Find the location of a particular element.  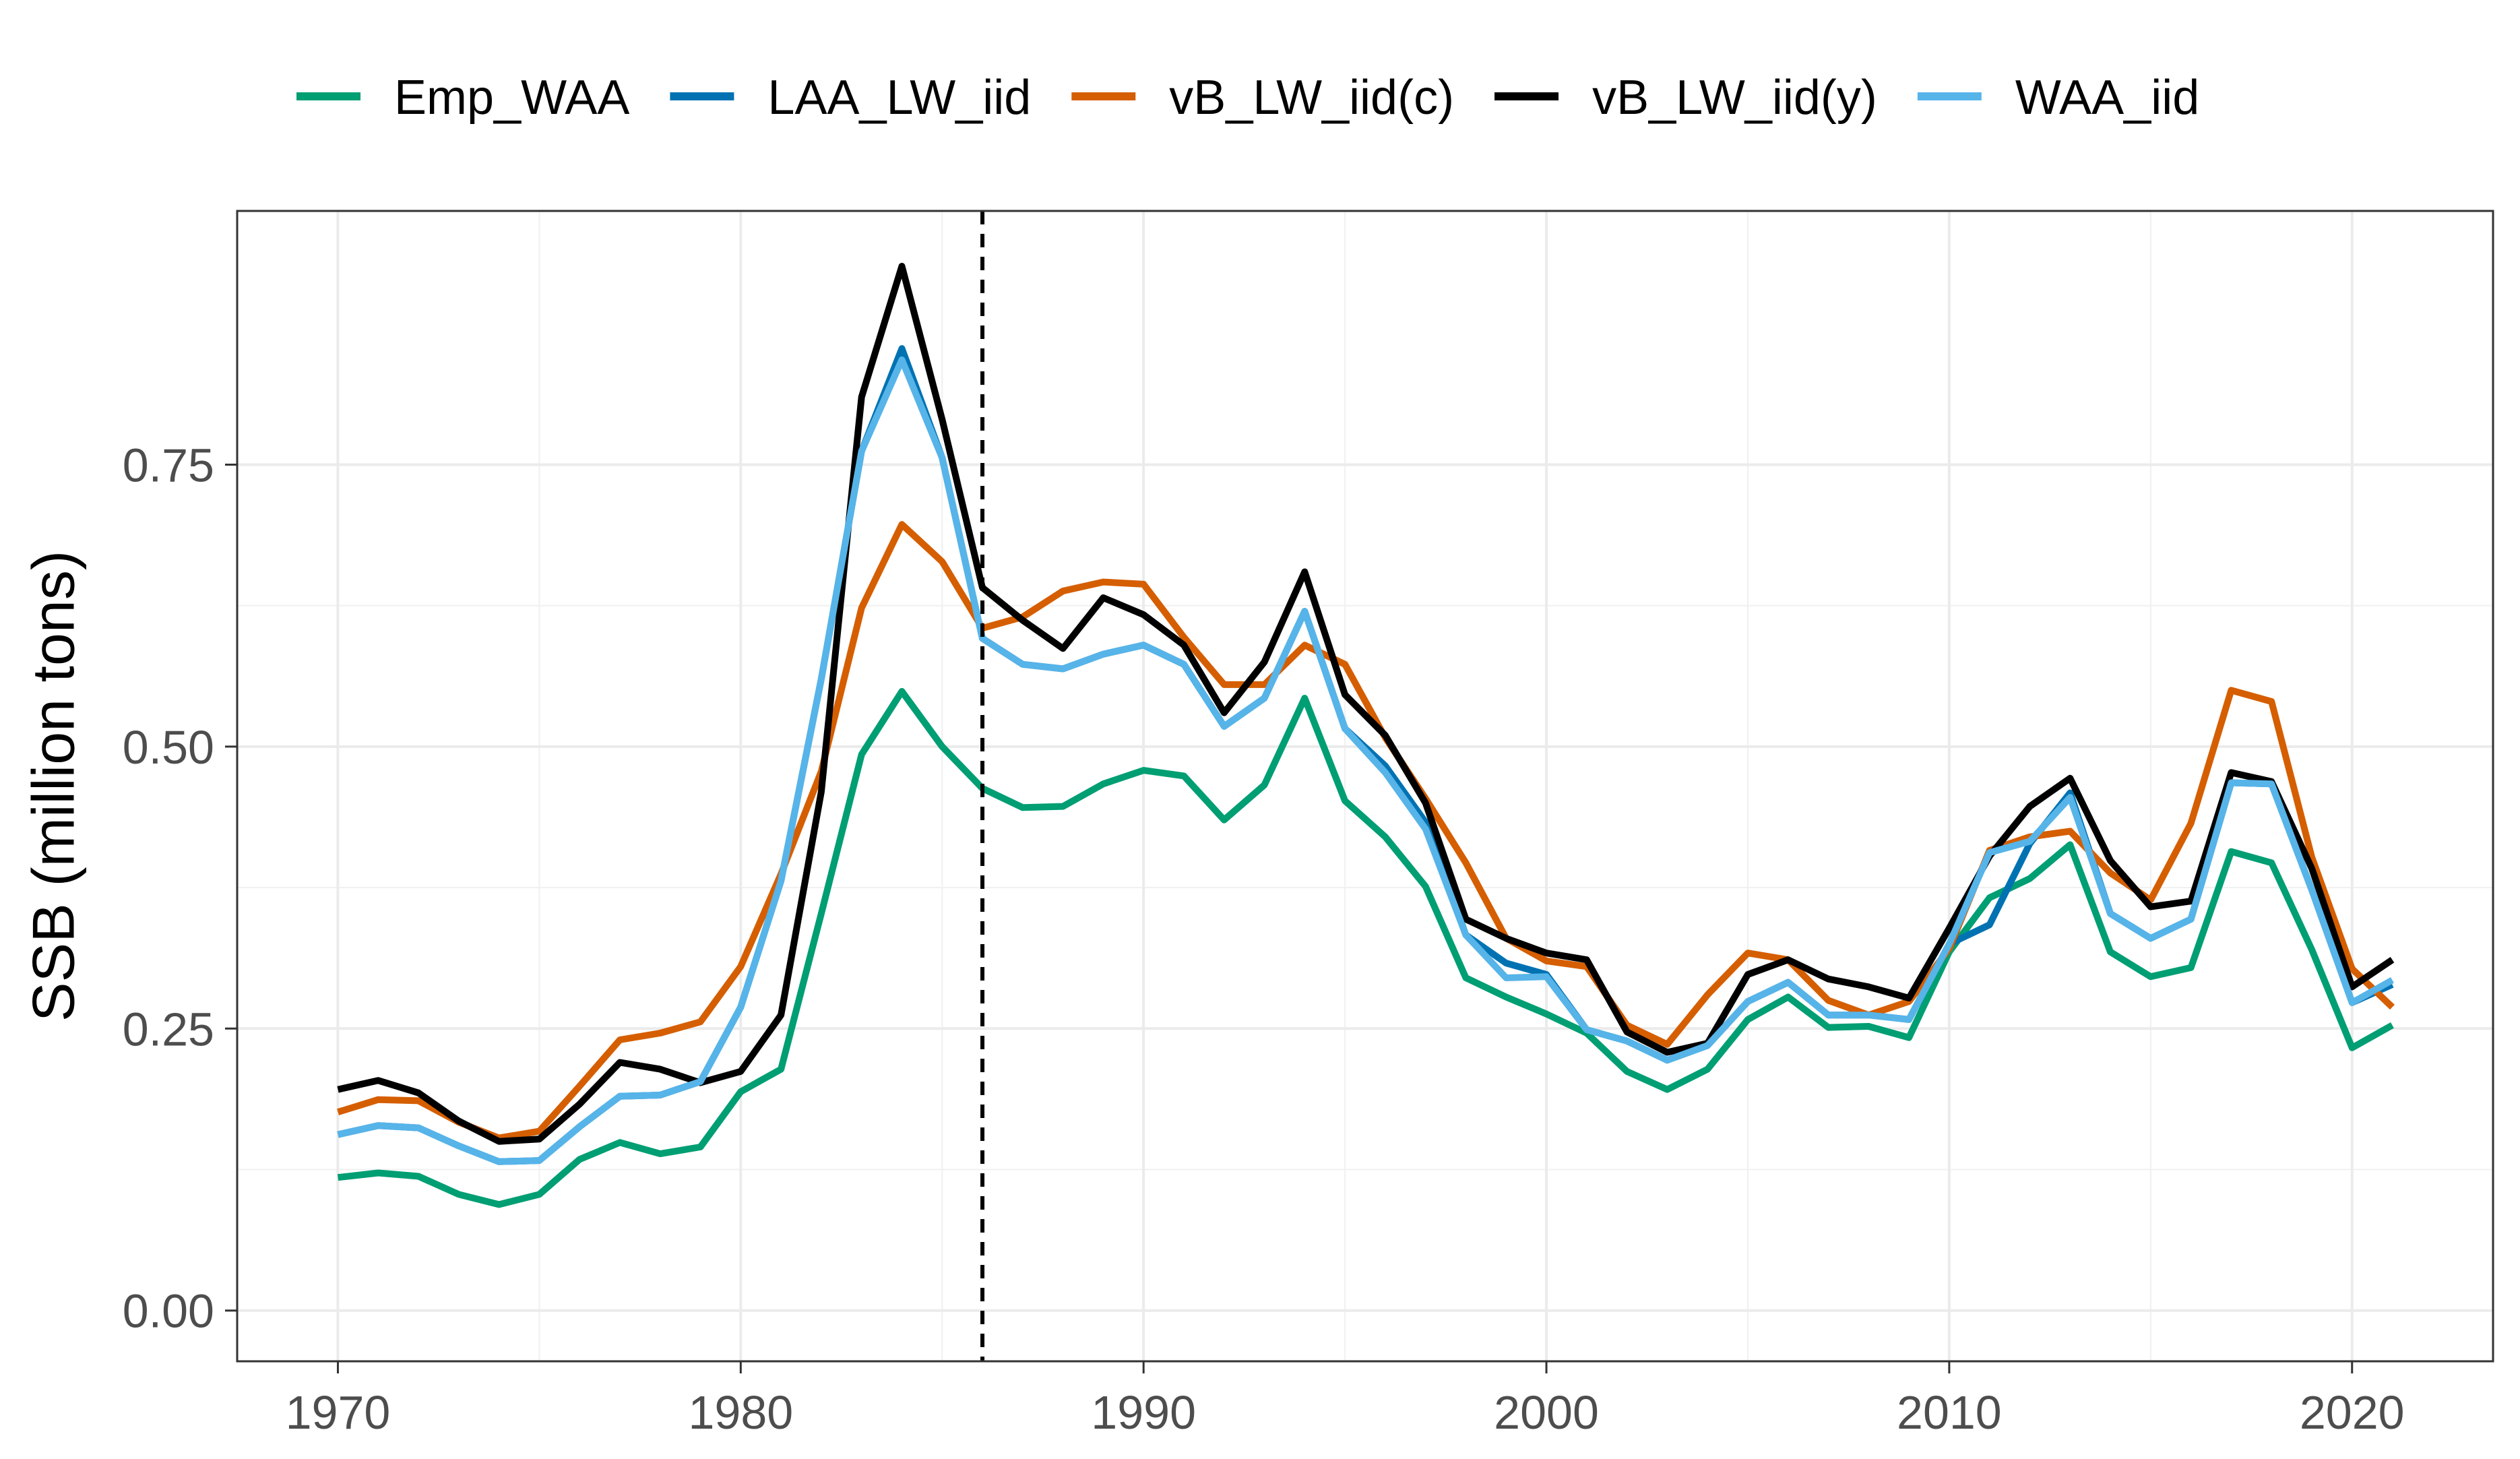

y-axis-title: SSB (million tons) is located at coordinates (53, 787).